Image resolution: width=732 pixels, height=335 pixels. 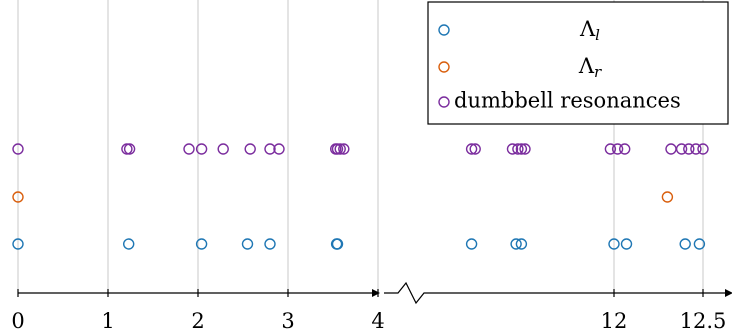 What do you see at coordinates (17, 321) in the screenshot?
I see `x-tick-label-0: 0` at bounding box center [17, 321].